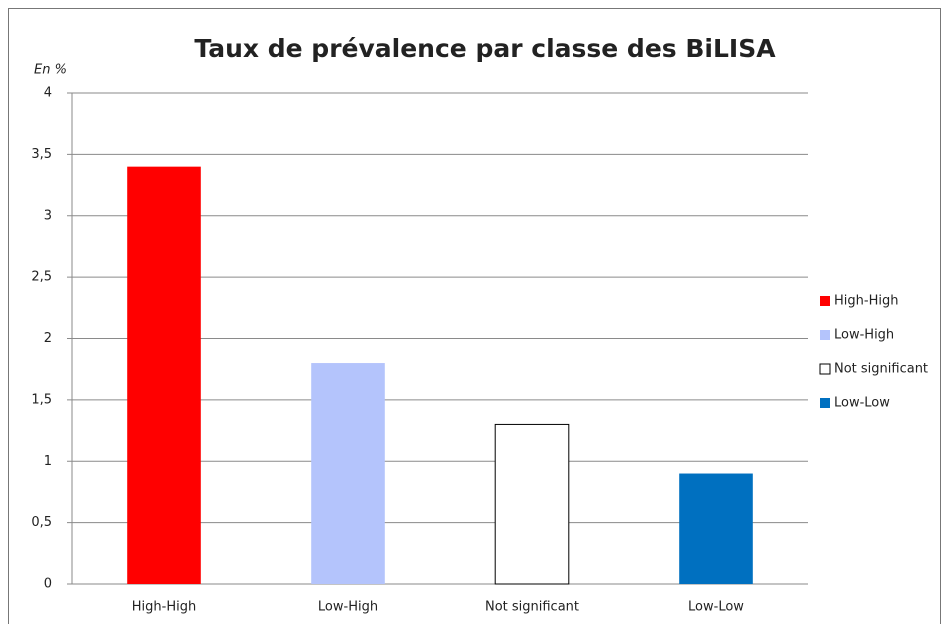 The width and height of the screenshot is (949, 628). What do you see at coordinates (716, 607) in the screenshot?
I see `x-tick-label: Low-Low` at bounding box center [716, 607].